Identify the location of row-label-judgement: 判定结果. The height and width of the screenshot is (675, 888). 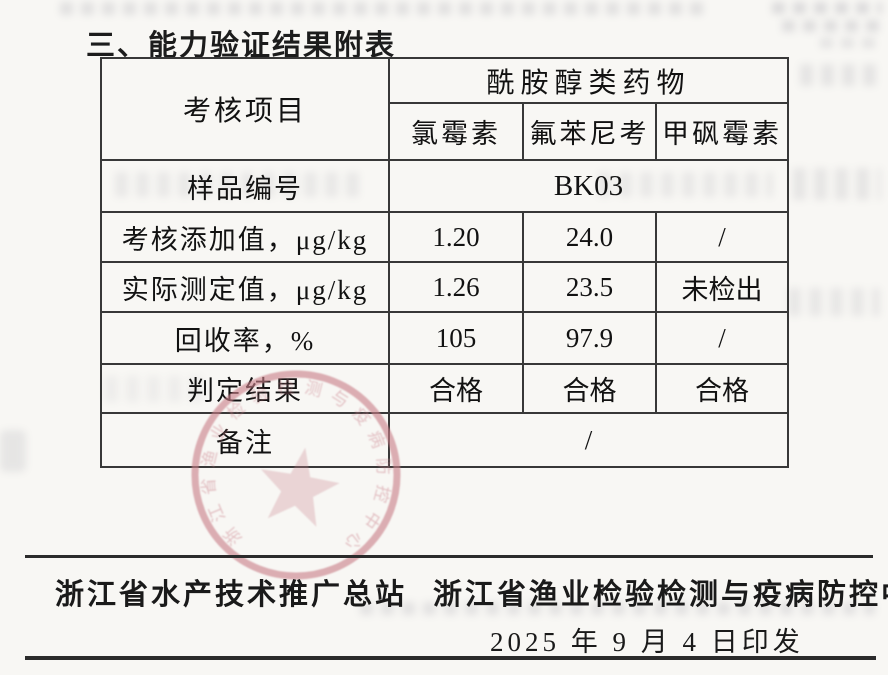
(245, 388).